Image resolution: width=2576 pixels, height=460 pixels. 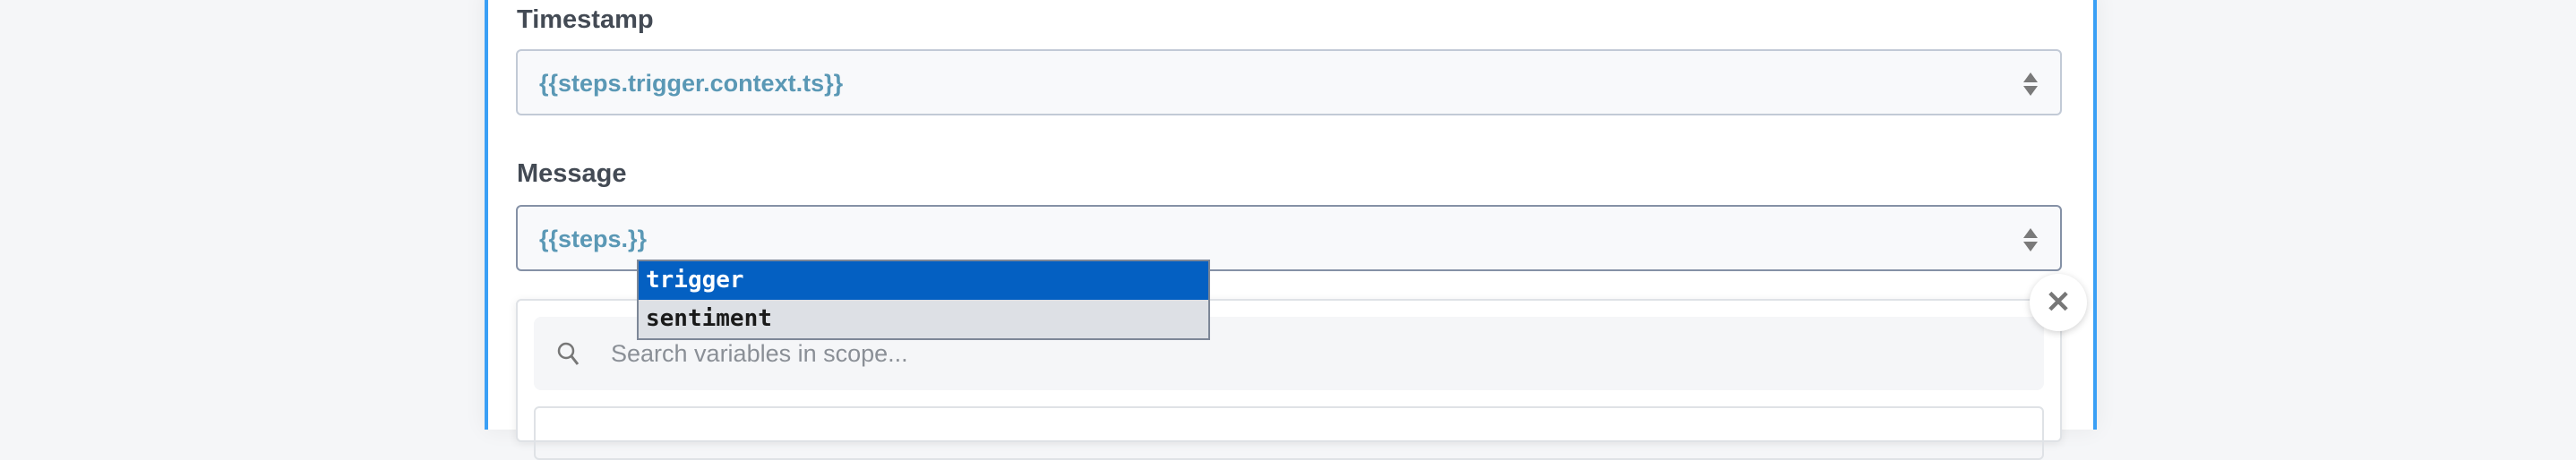 What do you see at coordinates (2058, 302) in the screenshot?
I see `close-icon: ✕` at bounding box center [2058, 302].